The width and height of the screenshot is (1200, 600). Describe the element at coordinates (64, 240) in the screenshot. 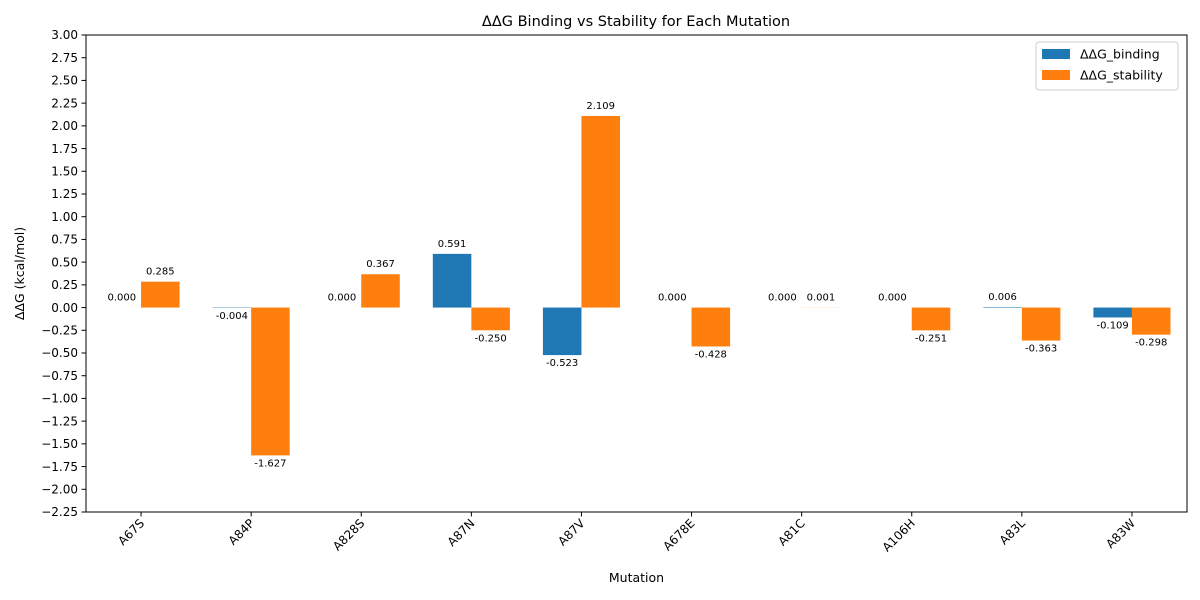

I see `y-tick-label: 0.75` at that location.